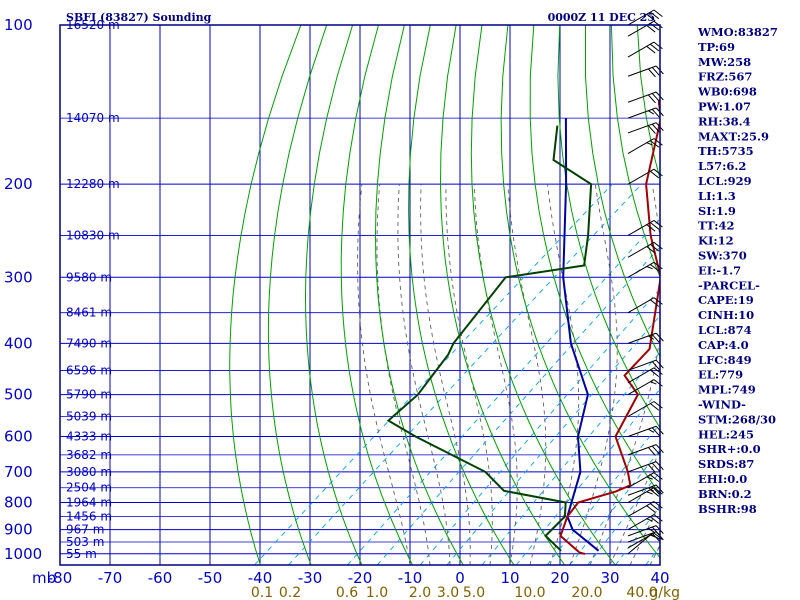 This screenshot has height=600, width=800. I want to click on temperature-tick-label: 0, so click(460, 578).